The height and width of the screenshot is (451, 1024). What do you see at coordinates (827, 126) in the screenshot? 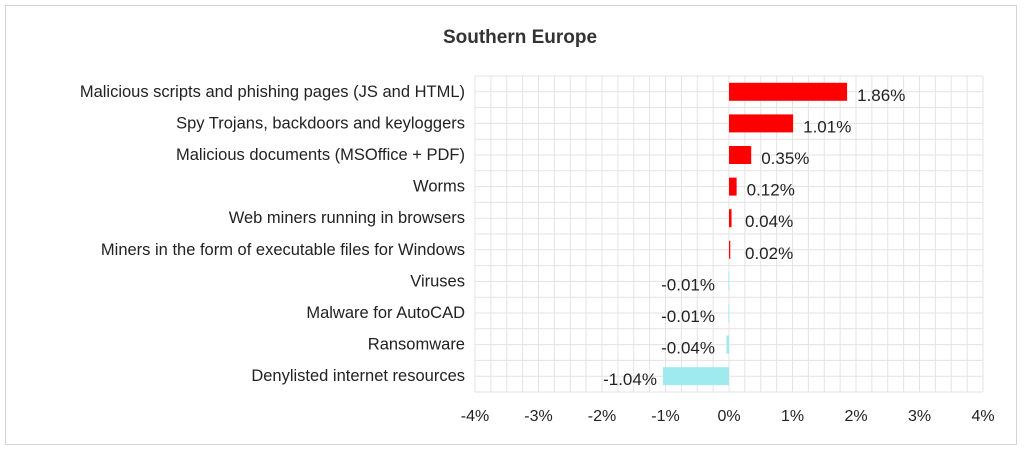
I see `data-label: 1.01%` at bounding box center [827, 126].